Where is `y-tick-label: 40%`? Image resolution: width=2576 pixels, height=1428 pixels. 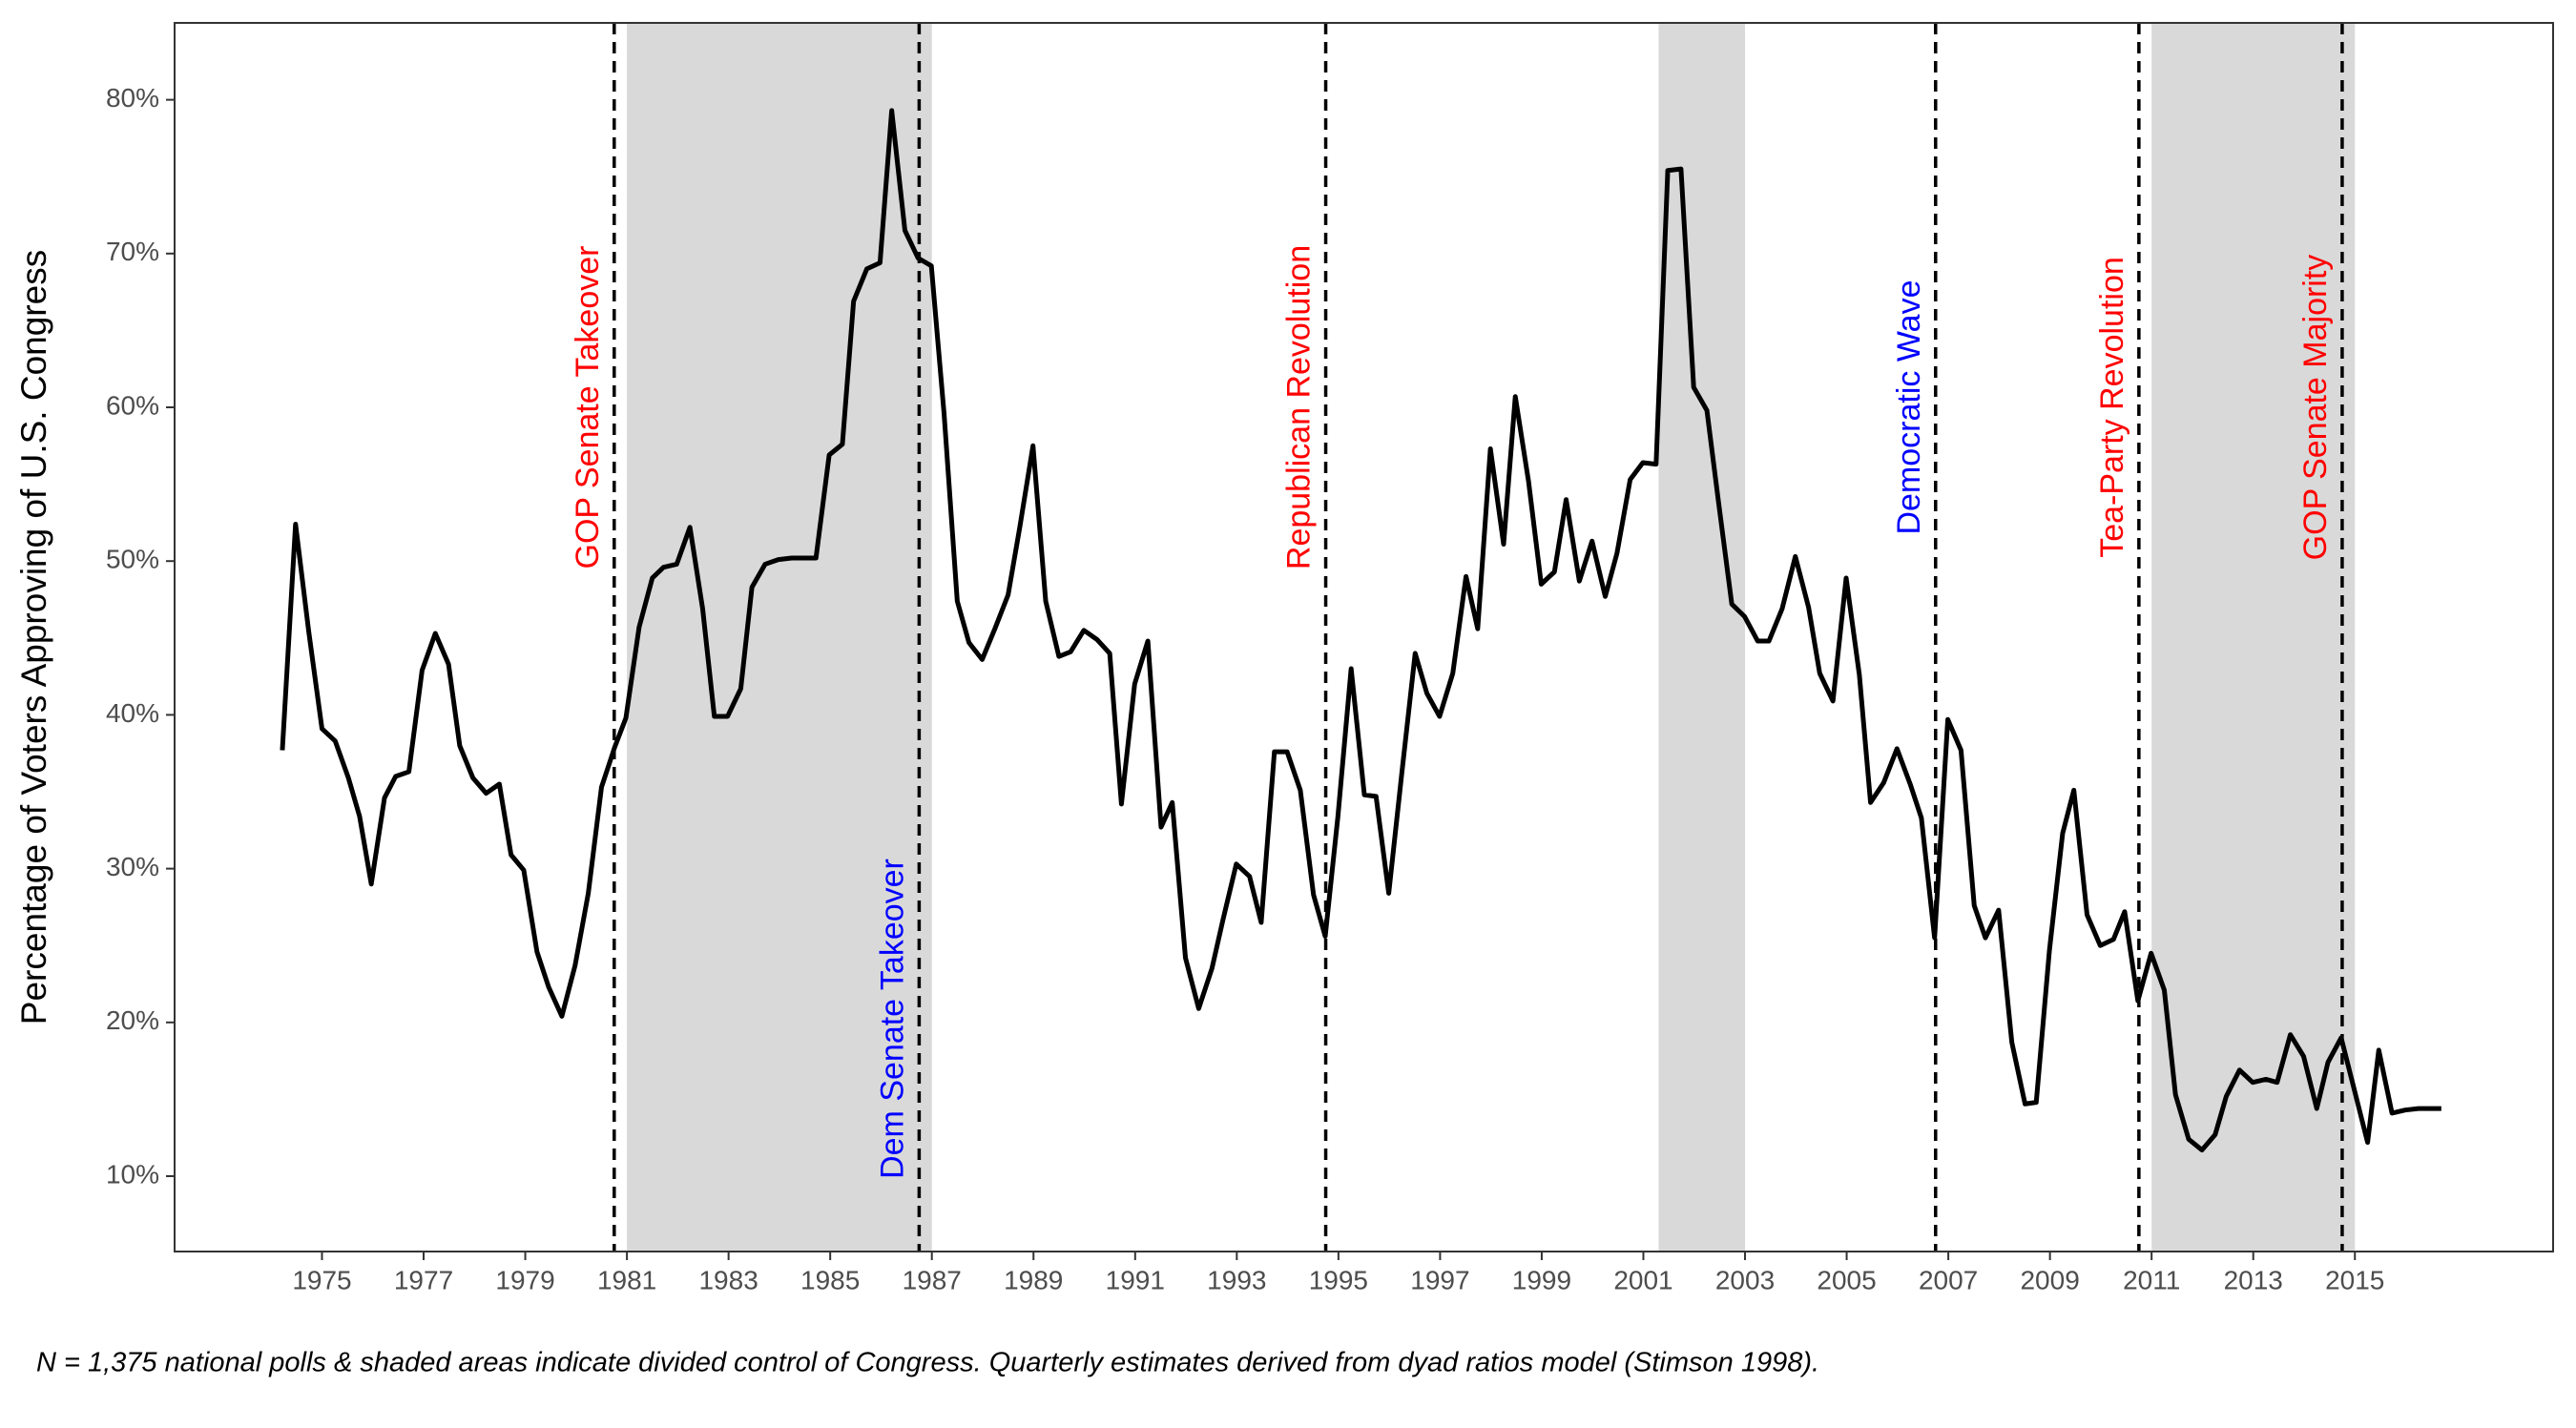 y-tick-label: 40% is located at coordinates (132, 713).